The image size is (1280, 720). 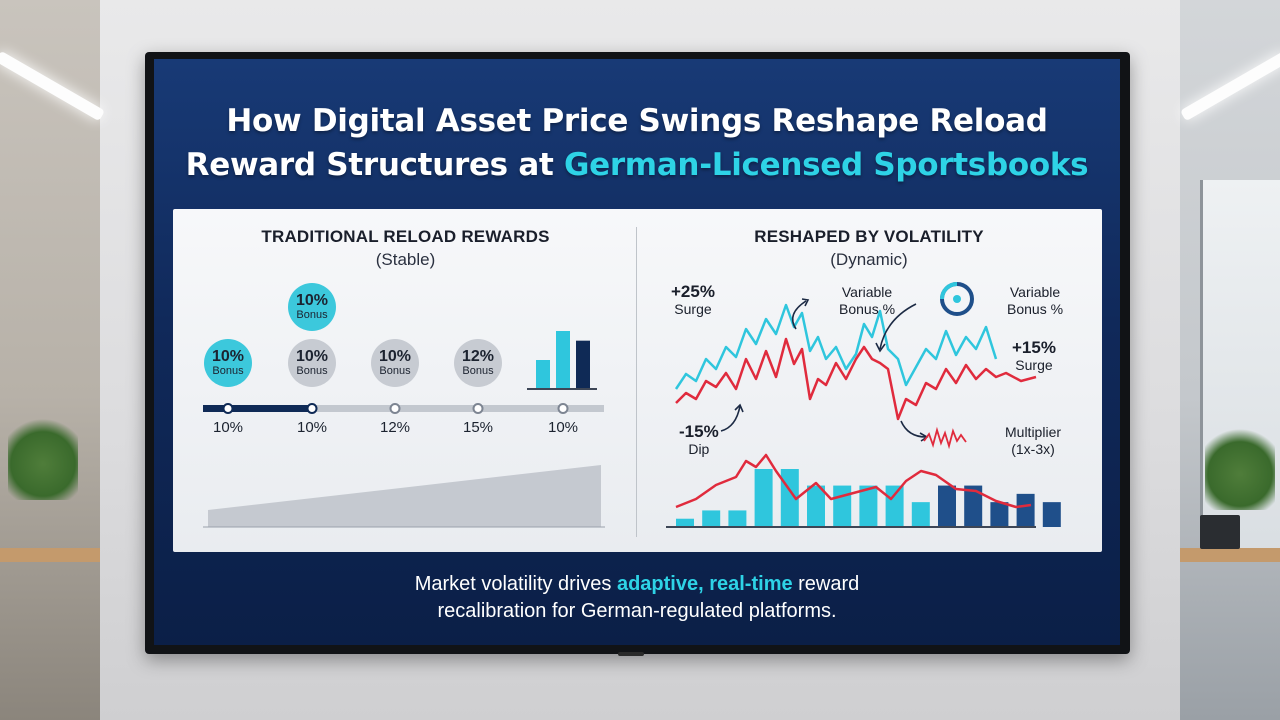 What do you see at coordinates (1220, 532) in the screenshot?
I see `laptop` at bounding box center [1220, 532].